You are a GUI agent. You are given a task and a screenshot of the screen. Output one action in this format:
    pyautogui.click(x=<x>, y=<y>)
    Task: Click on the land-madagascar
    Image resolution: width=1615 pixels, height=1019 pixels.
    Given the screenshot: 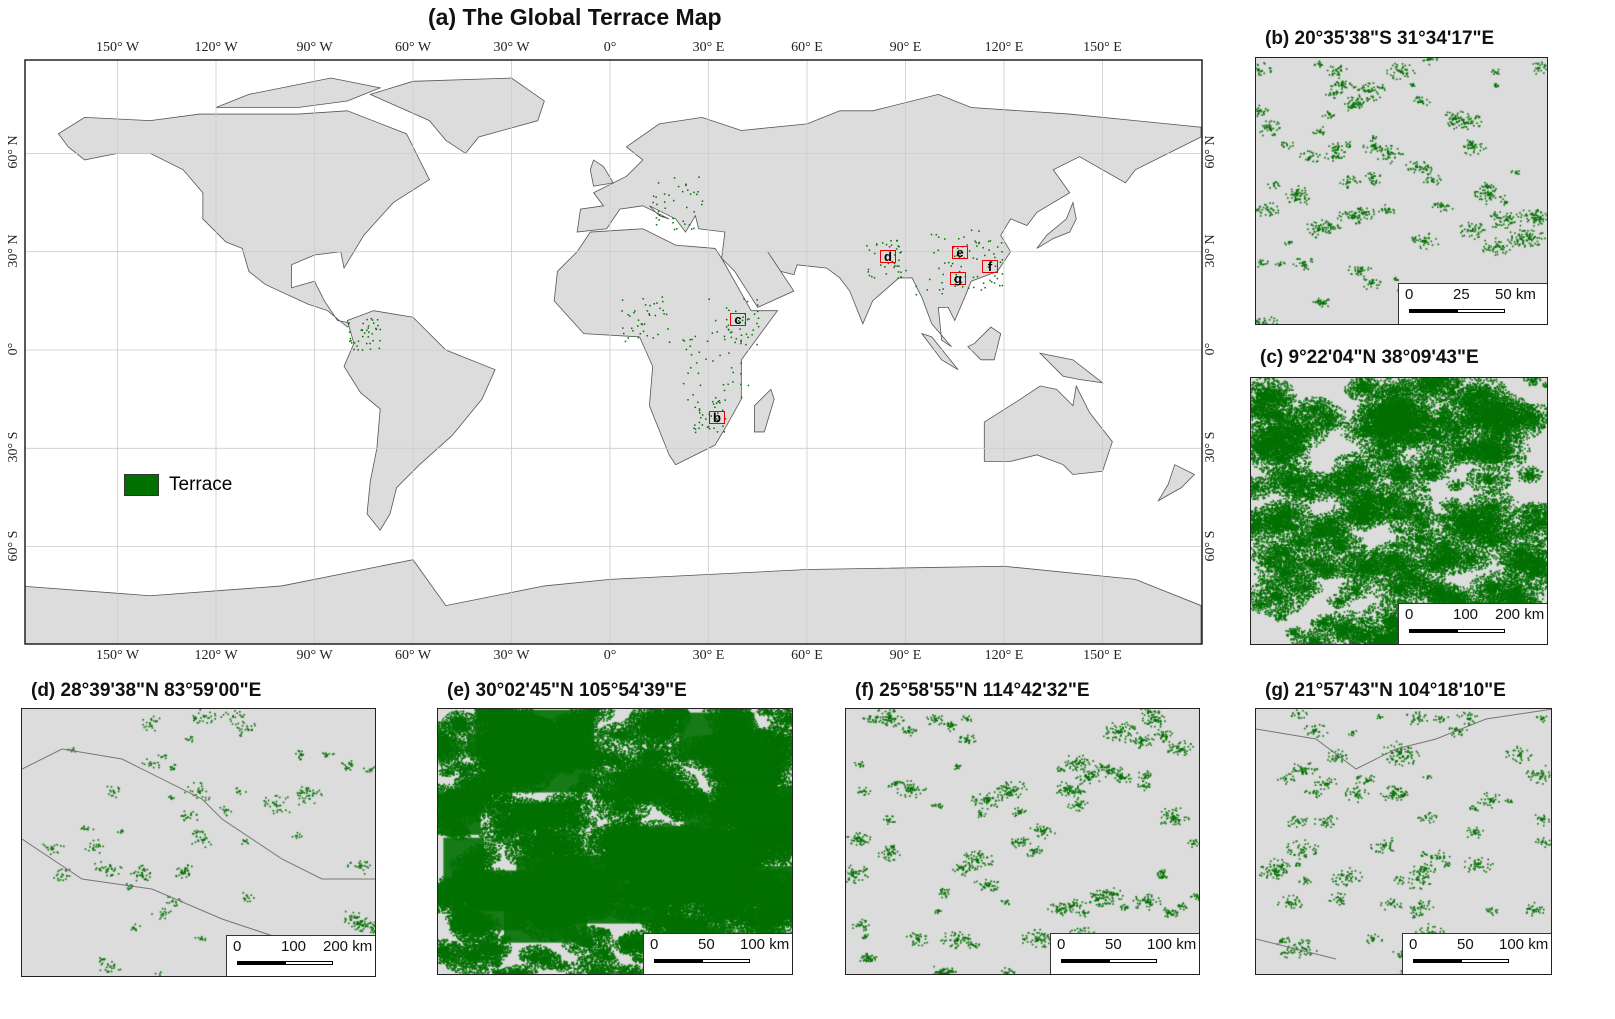 What is the action you would take?
    pyautogui.click(x=764, y=410)
    